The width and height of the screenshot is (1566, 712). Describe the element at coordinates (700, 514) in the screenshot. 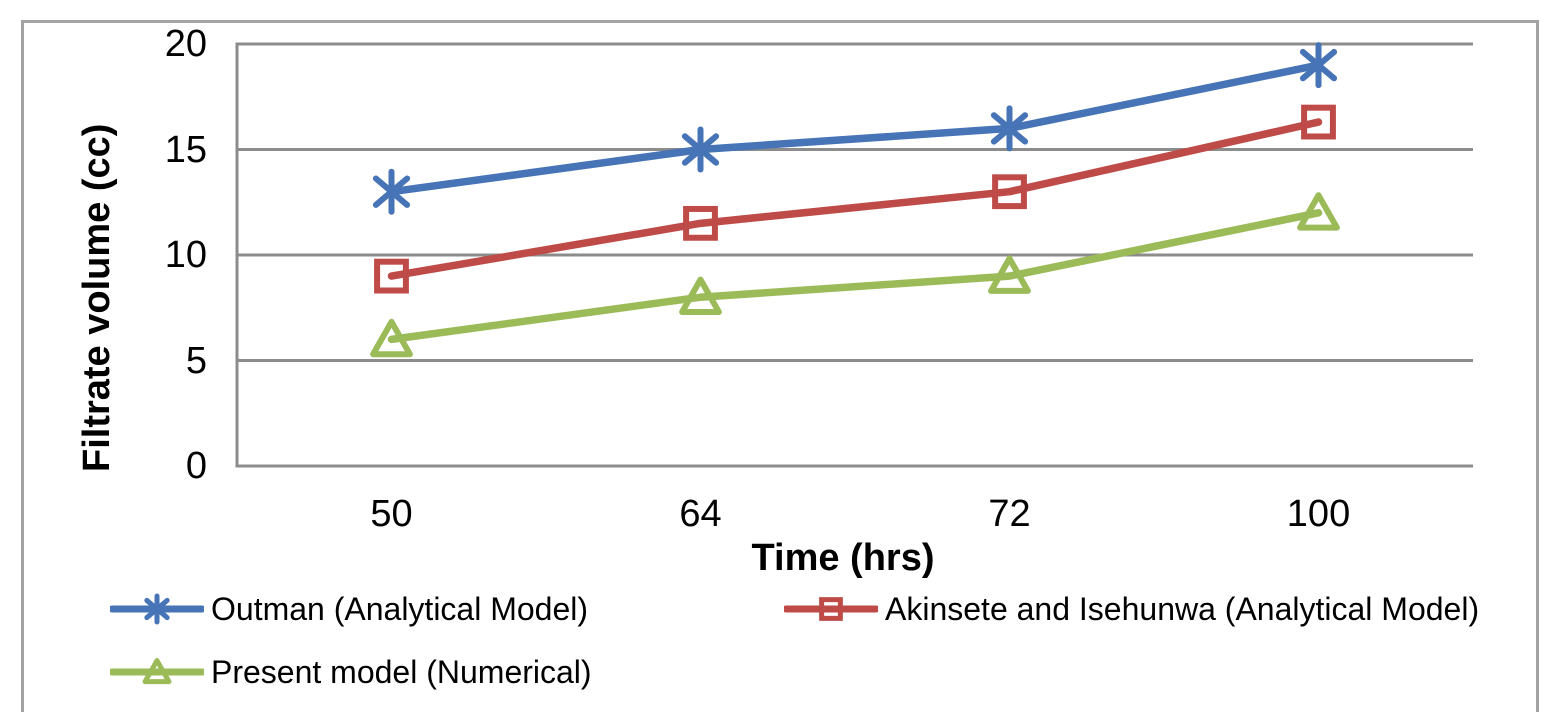

I see `x-tick-label: 64` at that location.